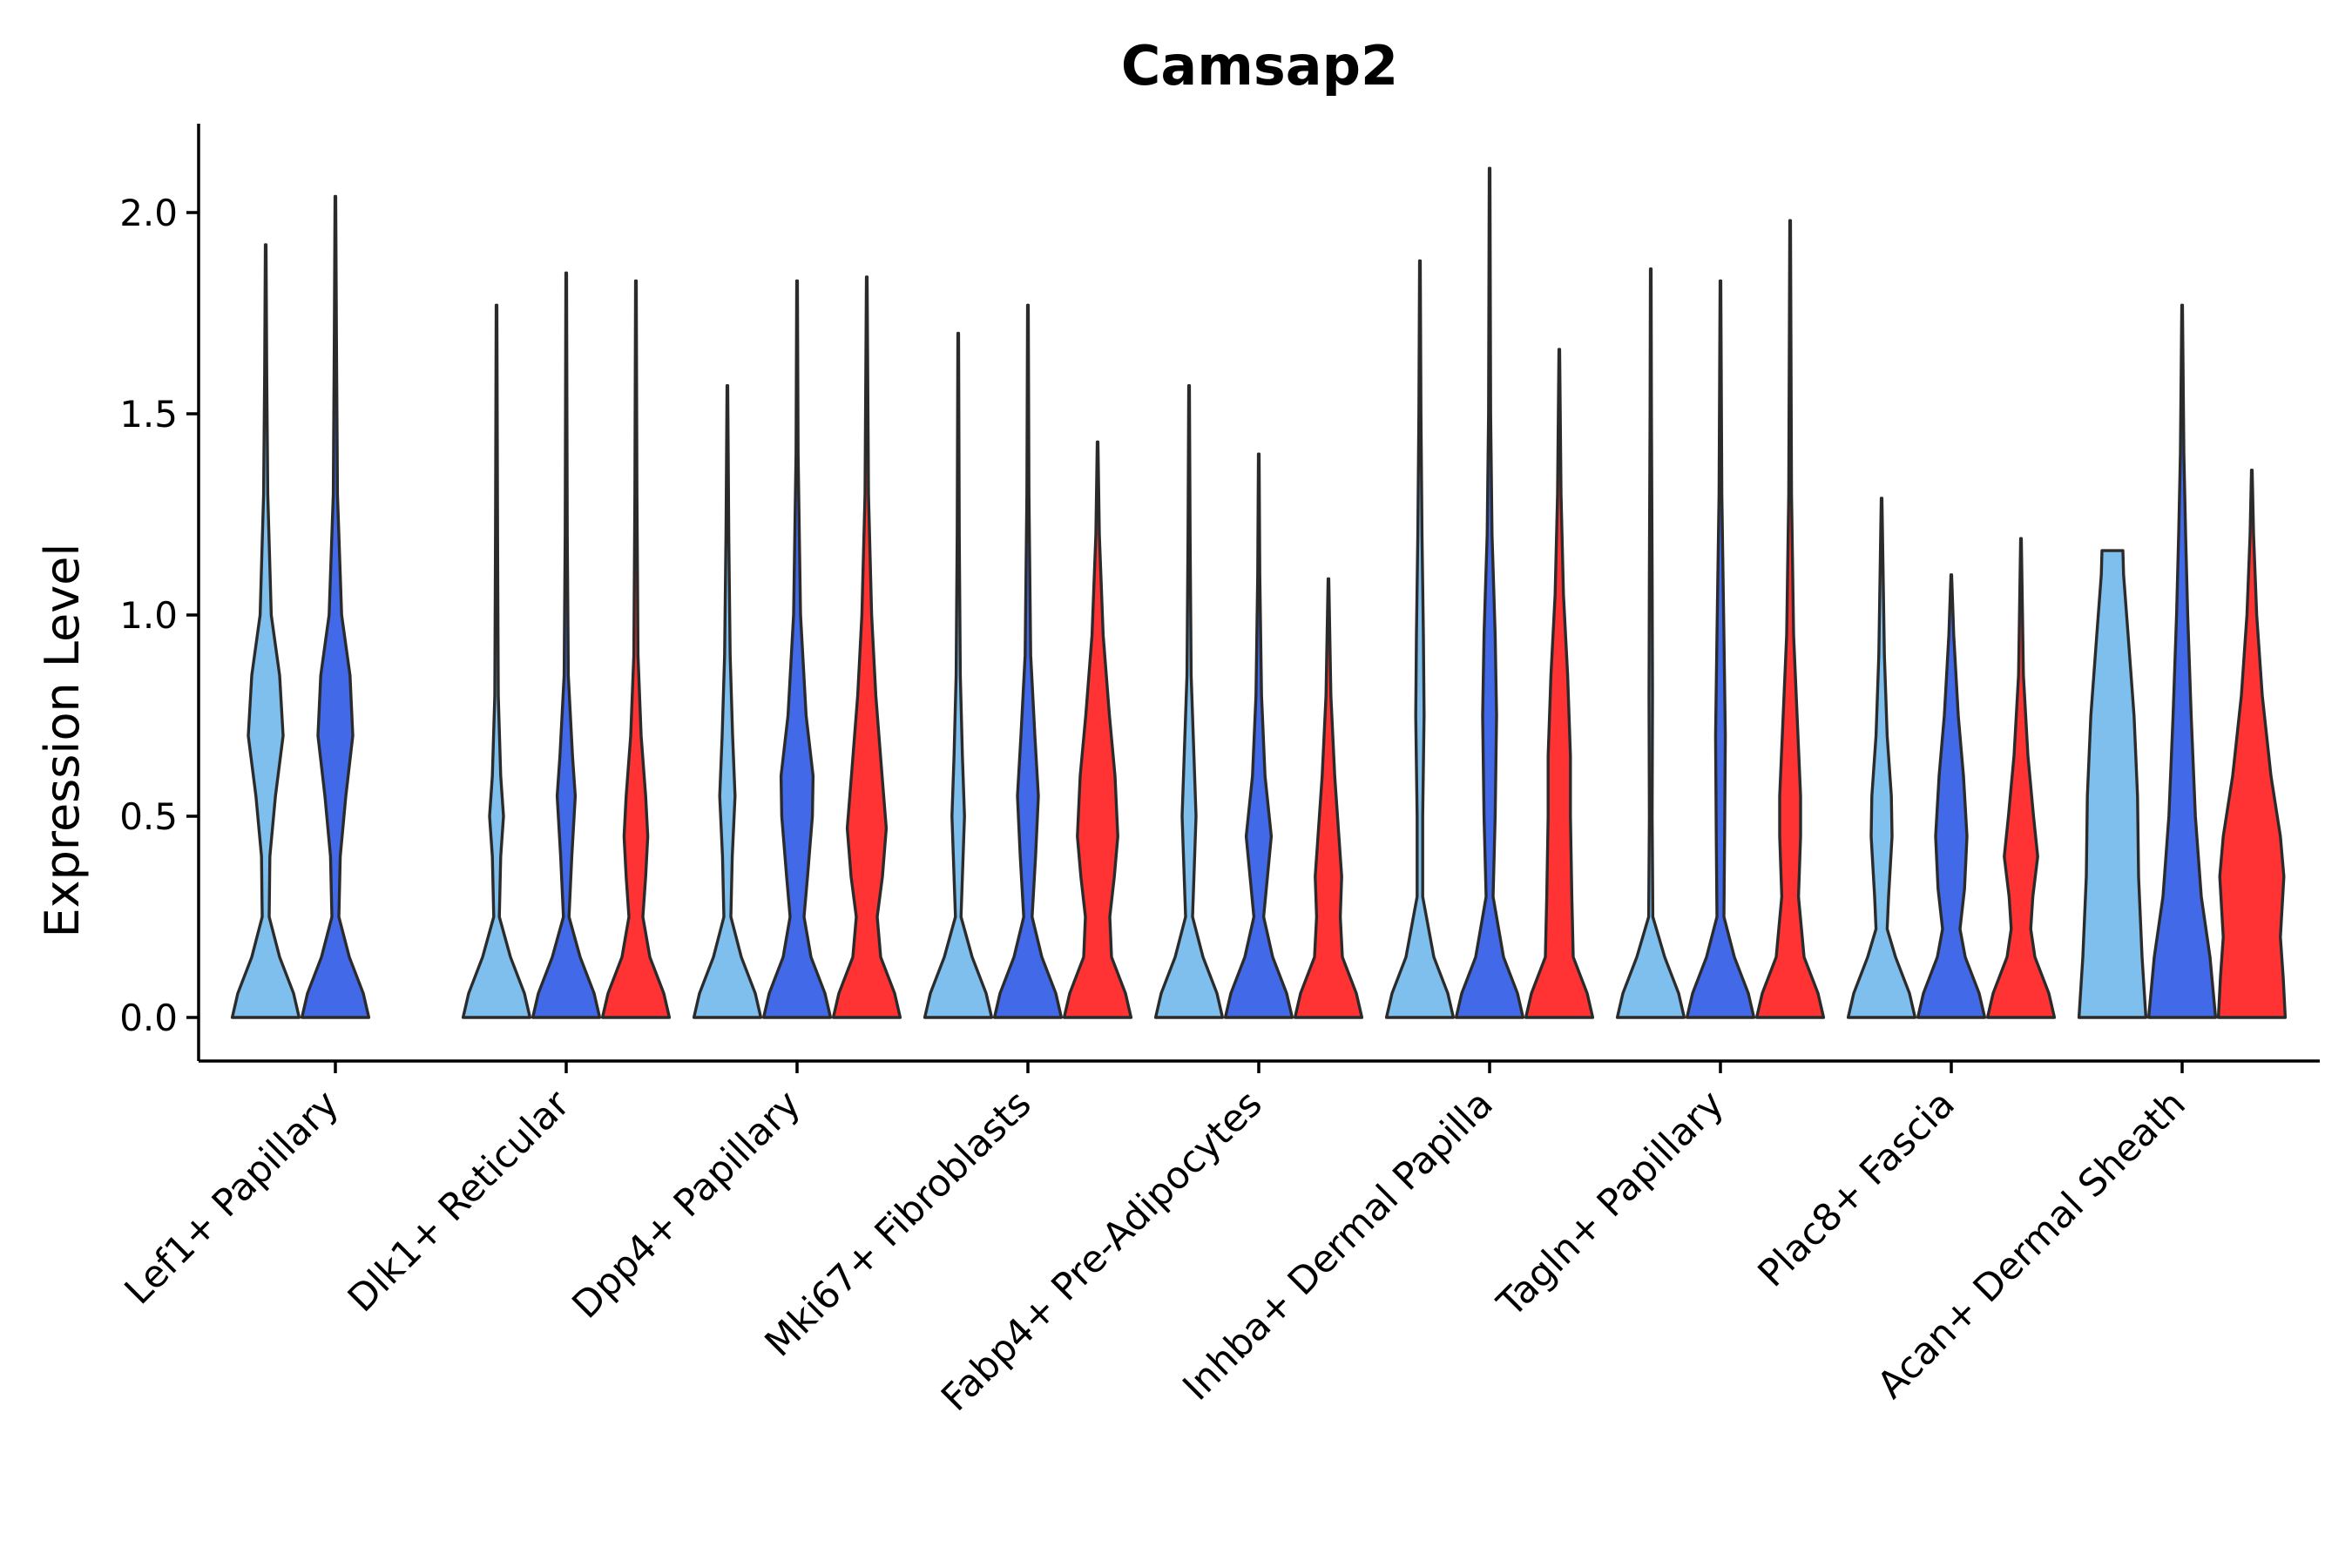  Describe the element at coordinates (1260, 66) in the screenshot. I see `chart-title: Camsap2` at that location.